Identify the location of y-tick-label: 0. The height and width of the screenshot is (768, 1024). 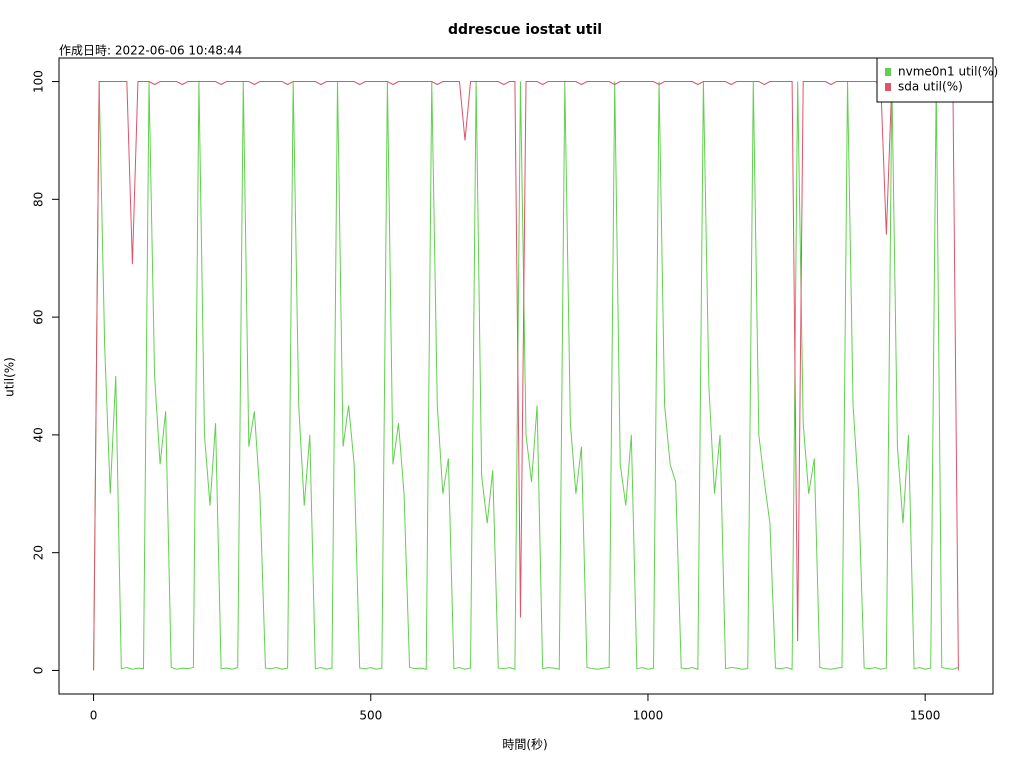
(39, 671).